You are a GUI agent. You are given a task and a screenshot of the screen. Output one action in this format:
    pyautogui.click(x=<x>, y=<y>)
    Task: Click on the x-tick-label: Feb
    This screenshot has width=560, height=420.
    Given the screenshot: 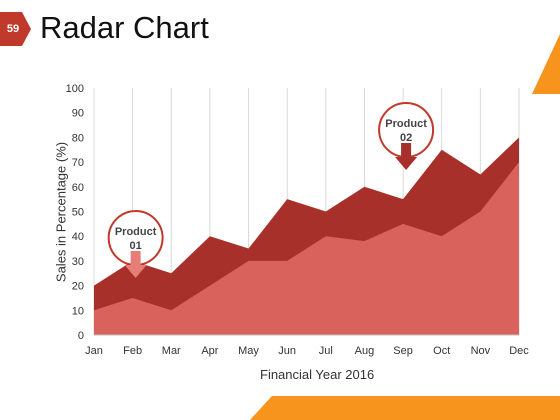 What is the action you would take?
    pyautogui.click(x=132, y=351)
    